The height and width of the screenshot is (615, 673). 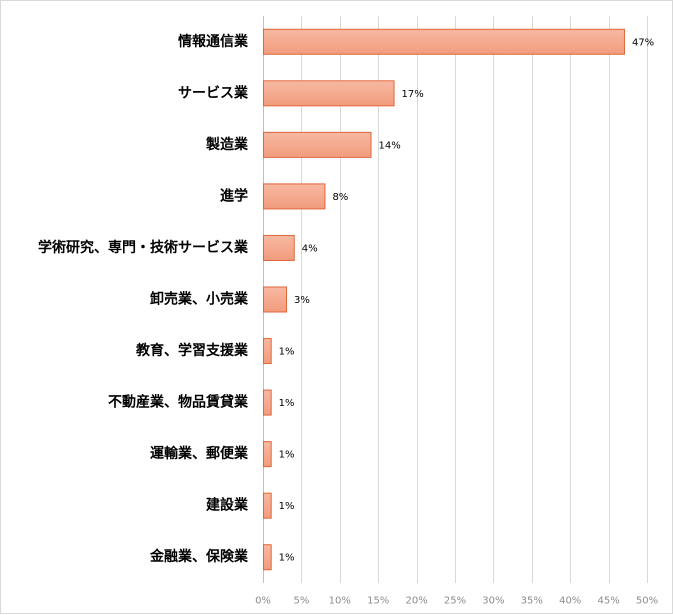 I want to click on category-label-2: 製造業, so click(x=227, y=144).